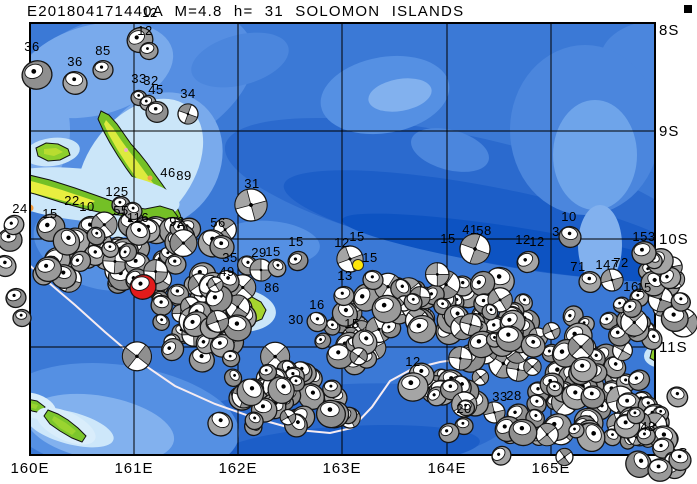  Describe the element at coordinates (229, 257) in the screenshot. I see `depth-label: 35` at that location.